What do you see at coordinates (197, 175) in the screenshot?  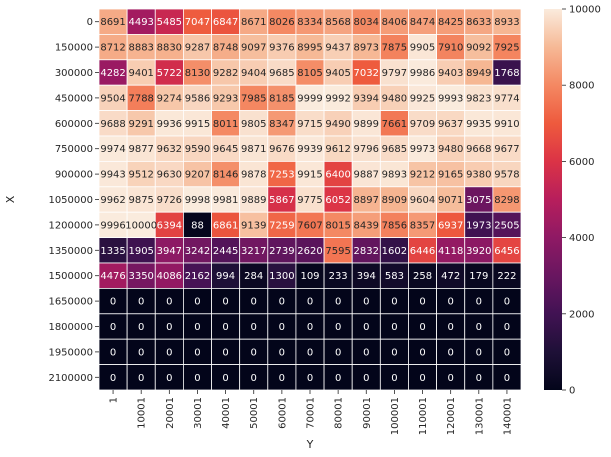 I see `cell-value-label: 9207` at bounding box center [197, 175].